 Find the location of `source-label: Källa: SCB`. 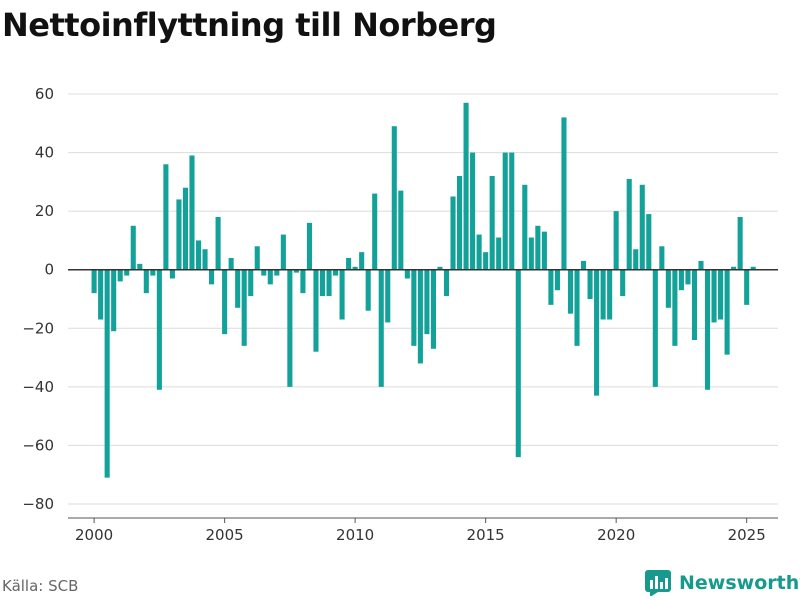

source-label: Källa: SCB is located at coordinates (40, 586).